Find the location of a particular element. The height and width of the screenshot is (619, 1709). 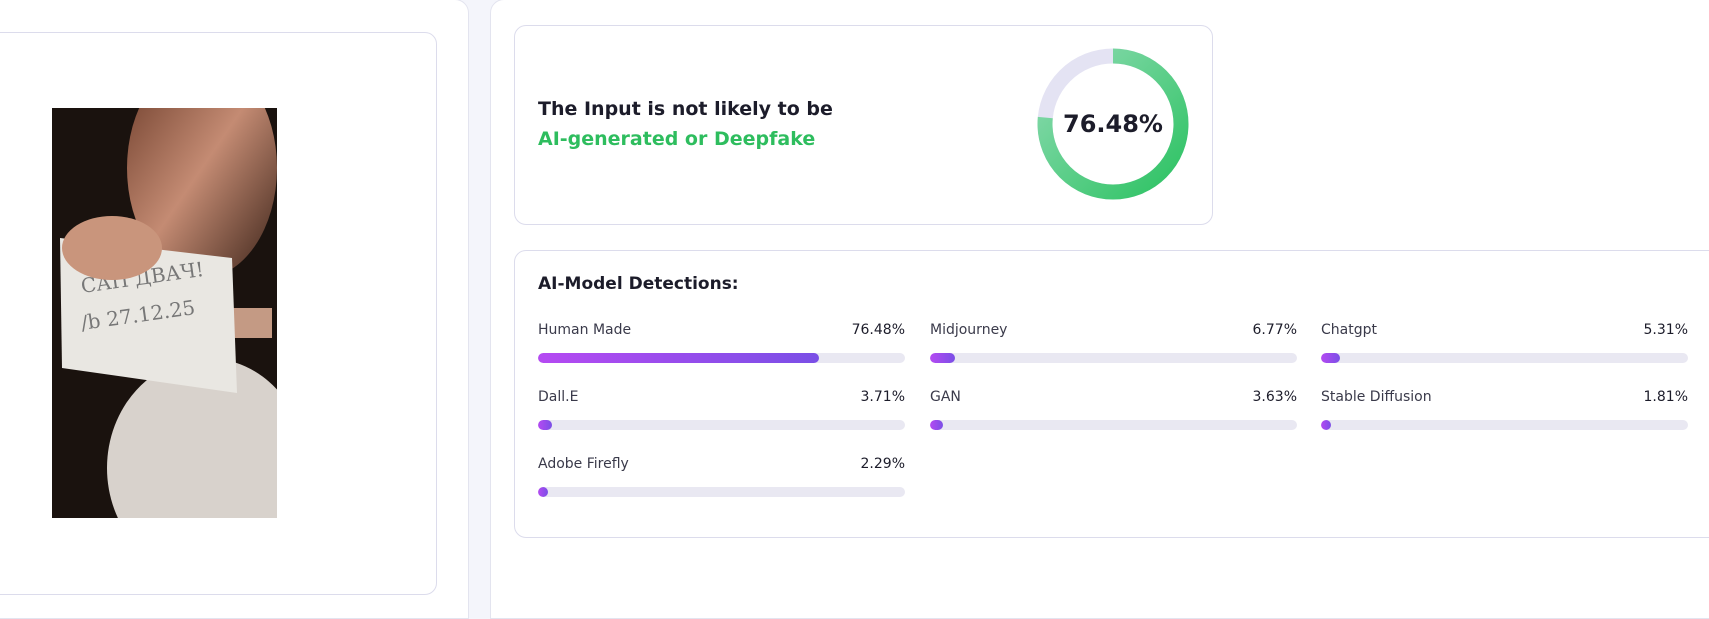

model-name: Midjourney is located at coordinates (969, 330).